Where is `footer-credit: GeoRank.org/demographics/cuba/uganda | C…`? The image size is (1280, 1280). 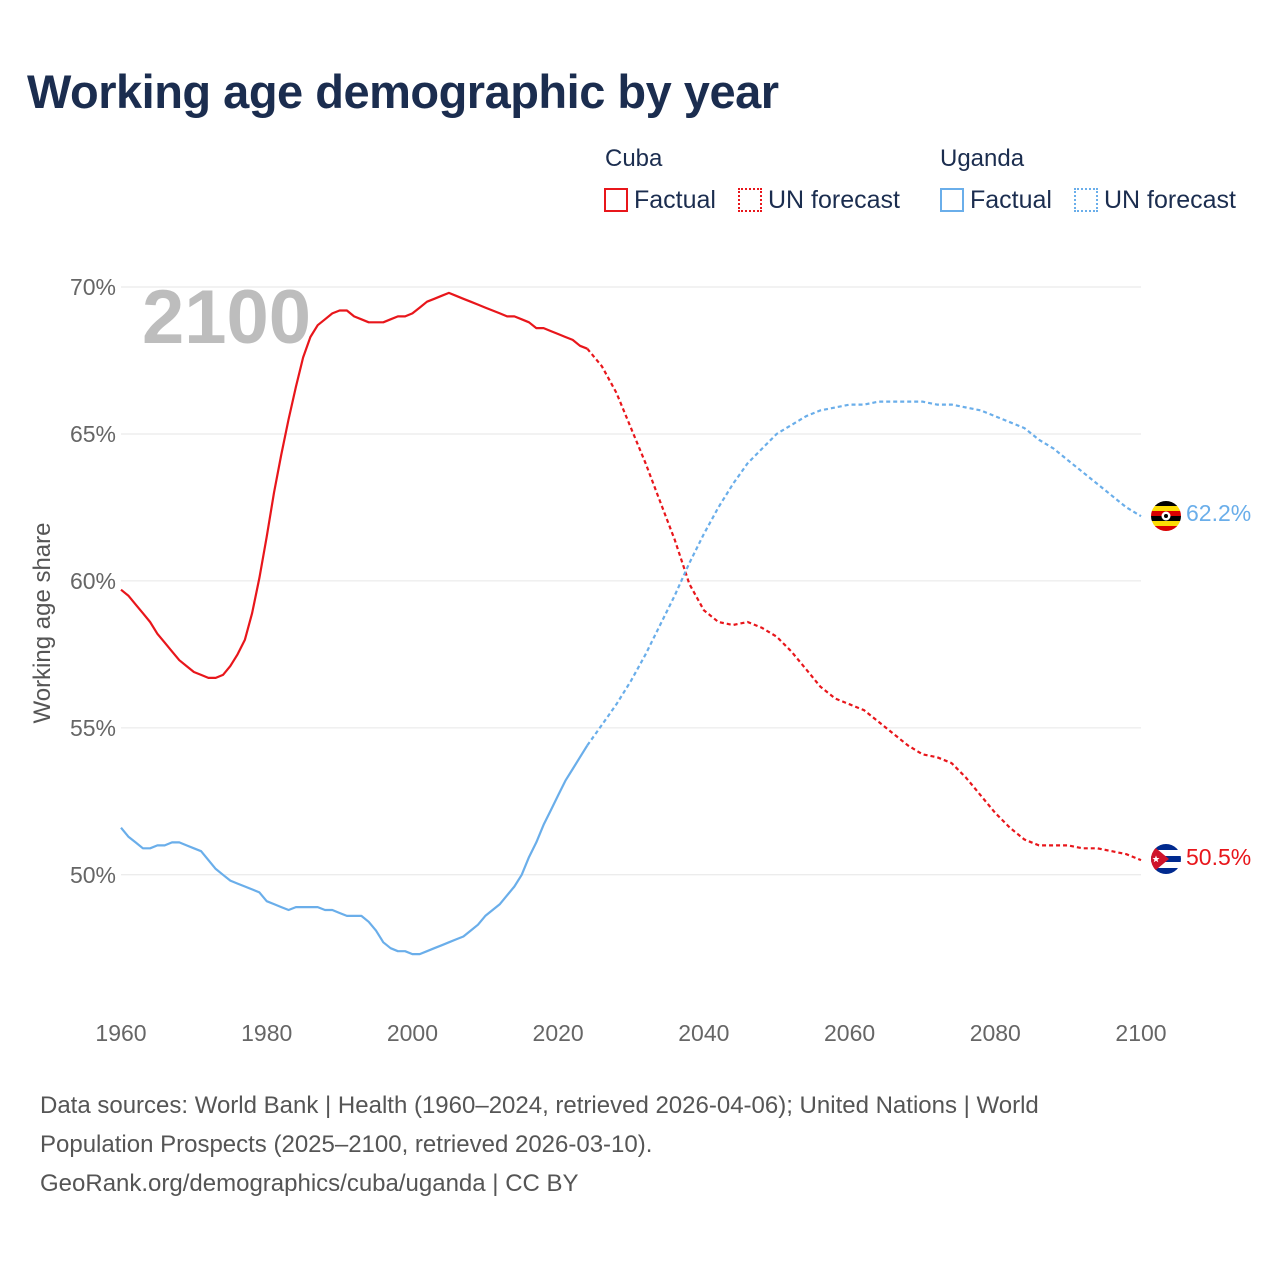
footer-credit: GeoRank.org/demographics/cuba/uganda | C… is located at coordinates (309, 1183).